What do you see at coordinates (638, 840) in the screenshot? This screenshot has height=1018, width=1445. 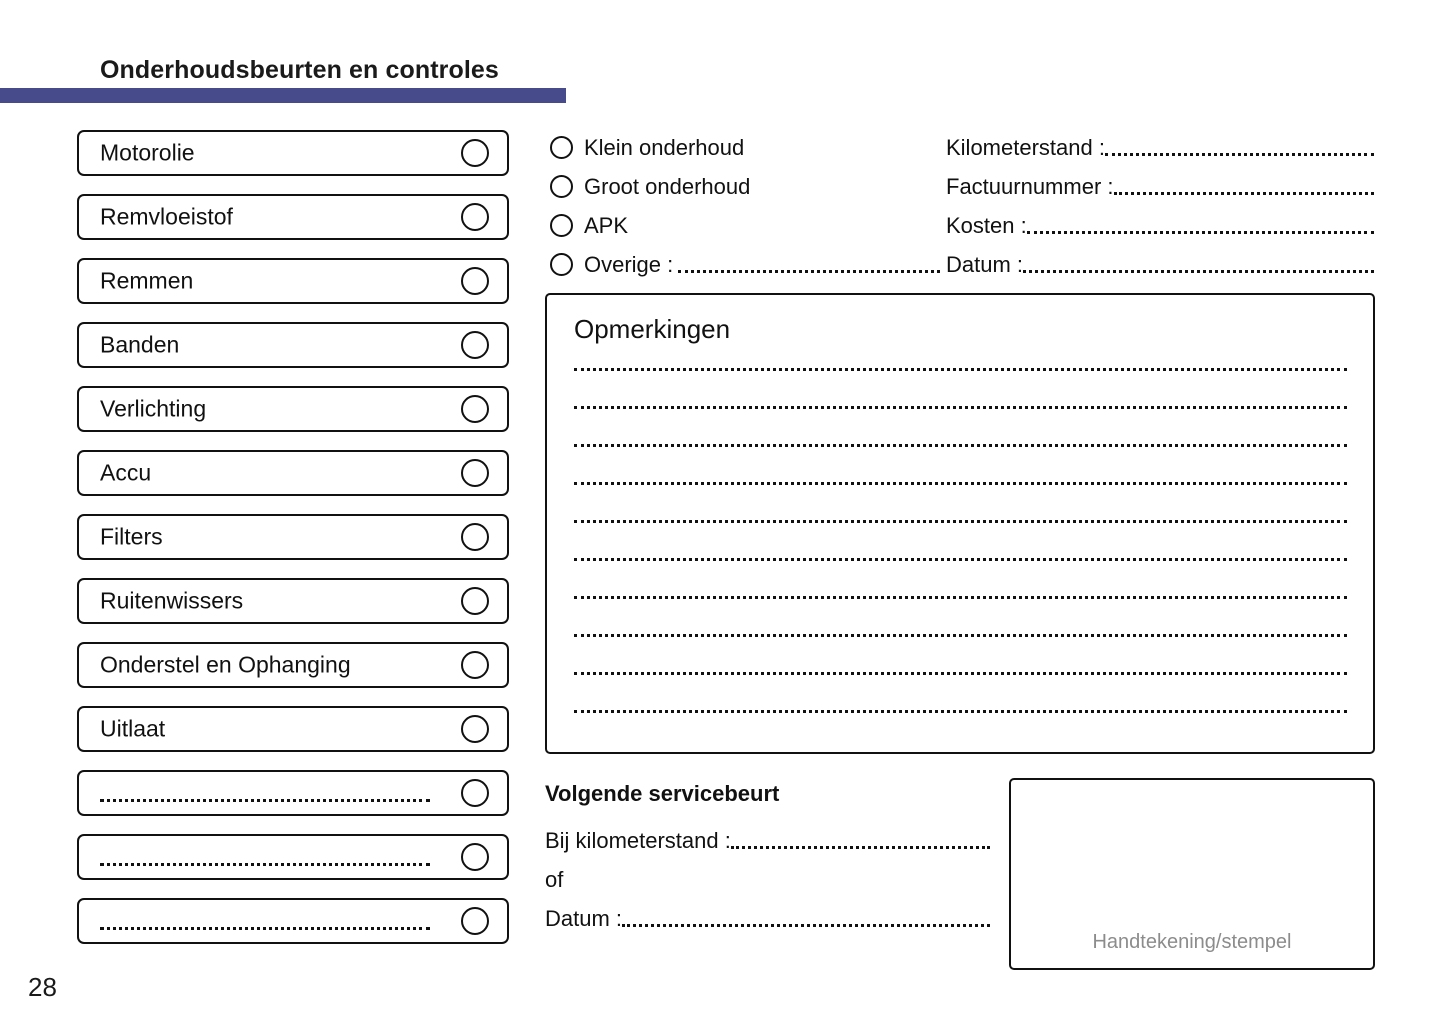 I see `next-service-label: Bij kilometerstand :` at bounding box center [638, 840].